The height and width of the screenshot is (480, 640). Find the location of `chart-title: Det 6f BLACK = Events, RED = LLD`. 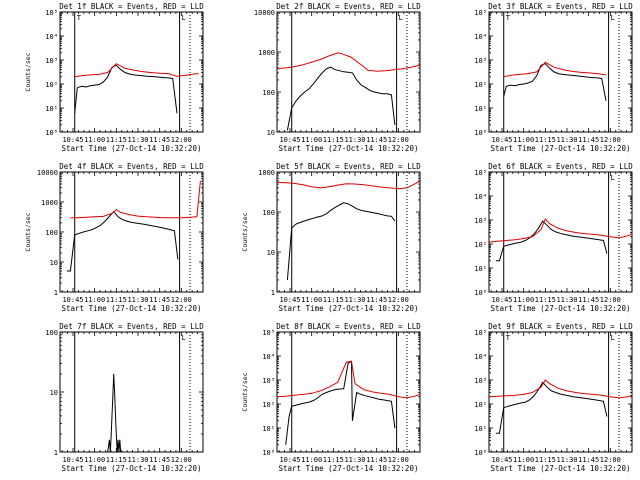

chart-title: Det 6f BLACK = Events, RED = LLD is located at coordinates (560, 166).